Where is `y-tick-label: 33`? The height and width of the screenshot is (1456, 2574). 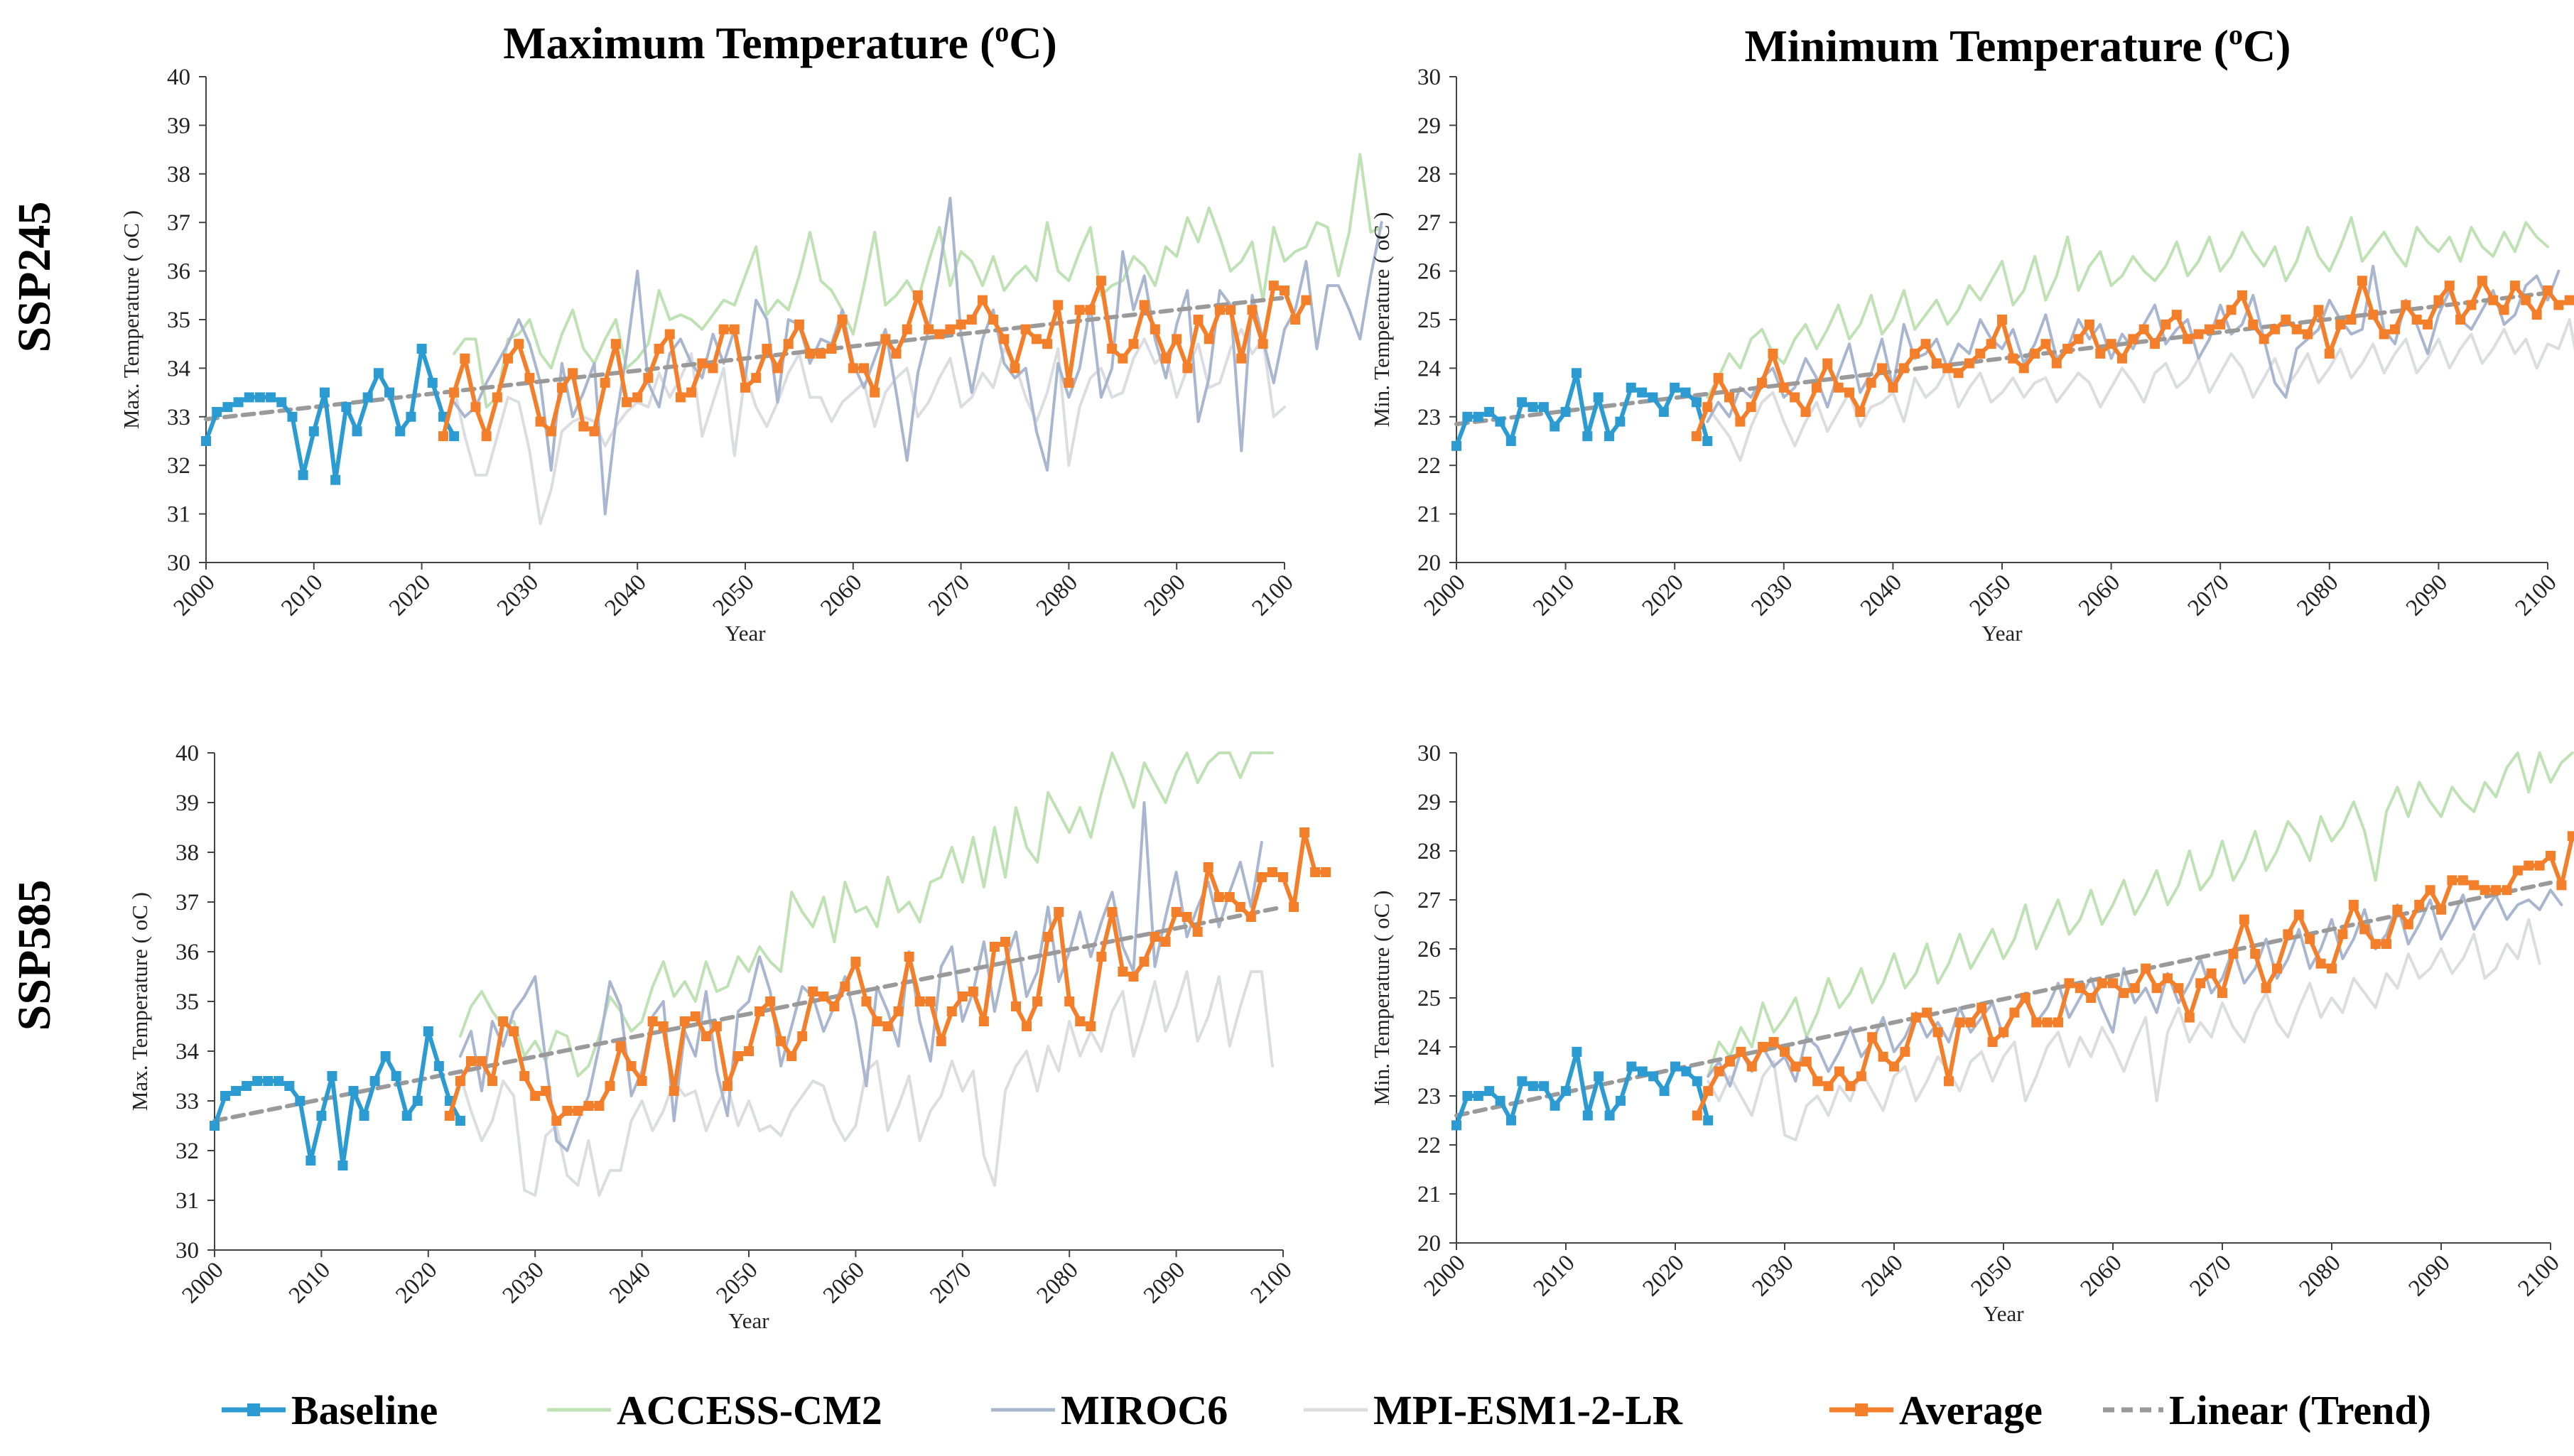
y-tick-label: 33 is located at coordinates (187, 1101).